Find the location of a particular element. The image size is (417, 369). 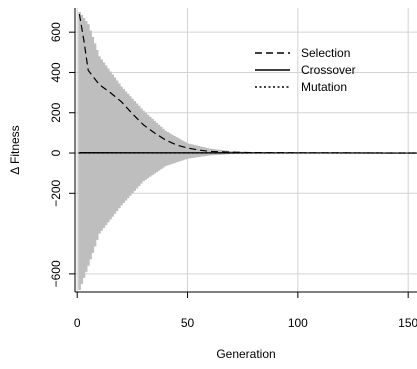

legend-label-crossover: Crossover is located at coordinates (328, 70).